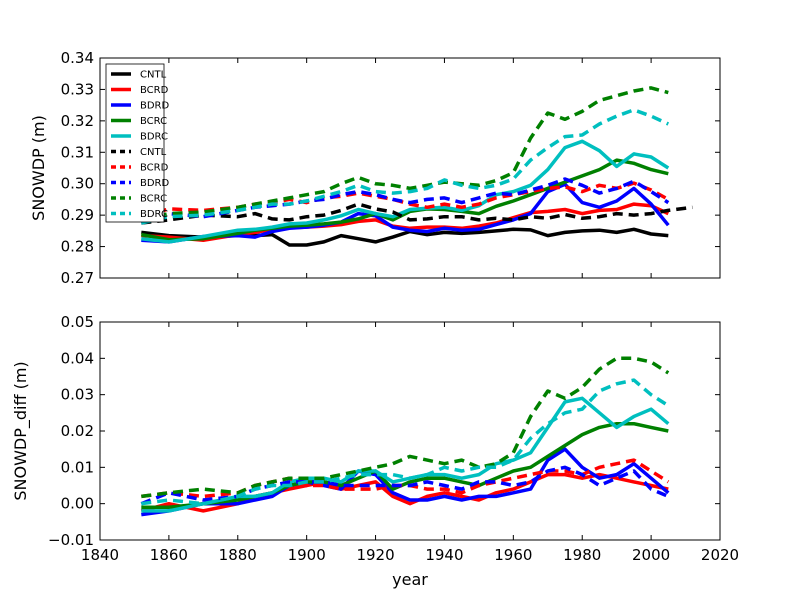 The width and height of the screenshot is (800, 600). What do you see at coordinates (651, 555) in the screenshot?
I see `bottom-x-tick-label: 2000` at bounding box center [651, 555].